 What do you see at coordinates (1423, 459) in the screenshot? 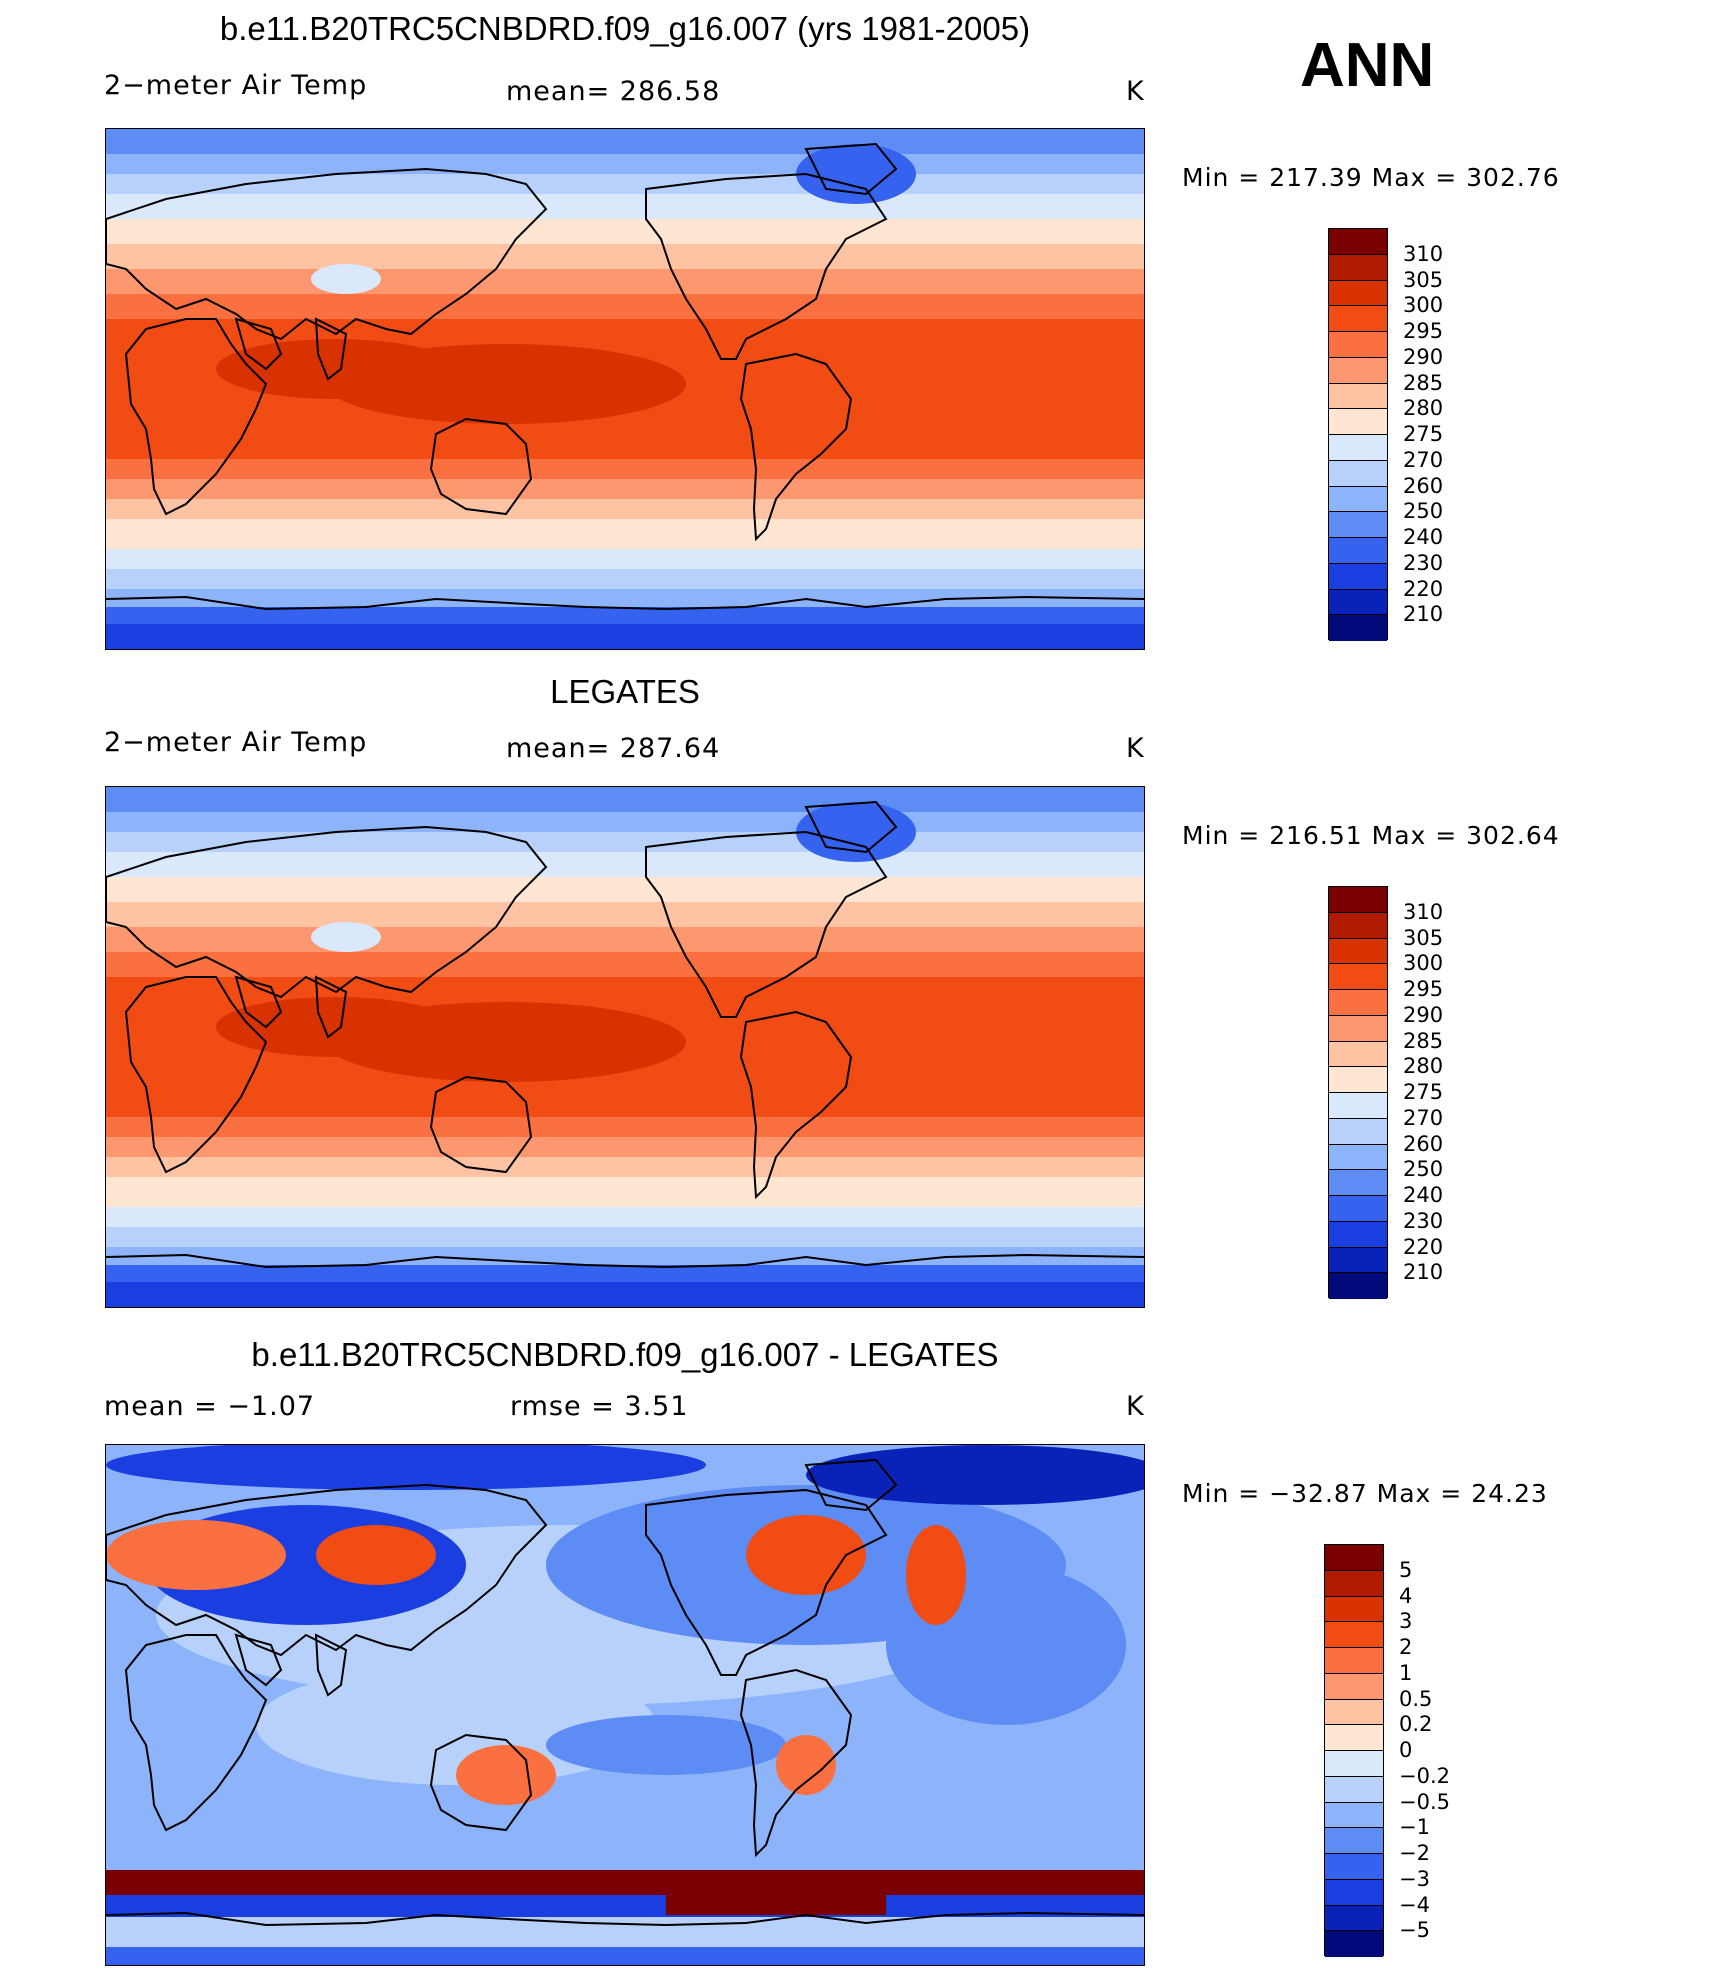
I see `panel1-colorbar-tick-label: 270` at bounding box center [1423, 459].